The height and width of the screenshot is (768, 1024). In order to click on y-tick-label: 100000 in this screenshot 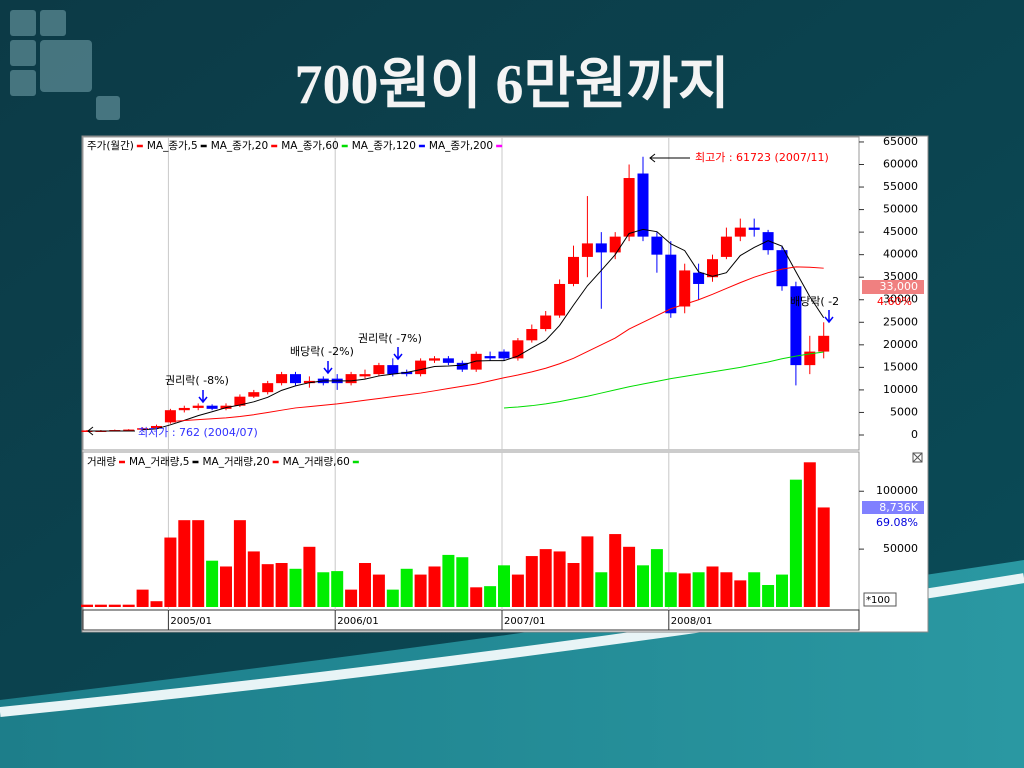, I will do `click(897, 490)`.